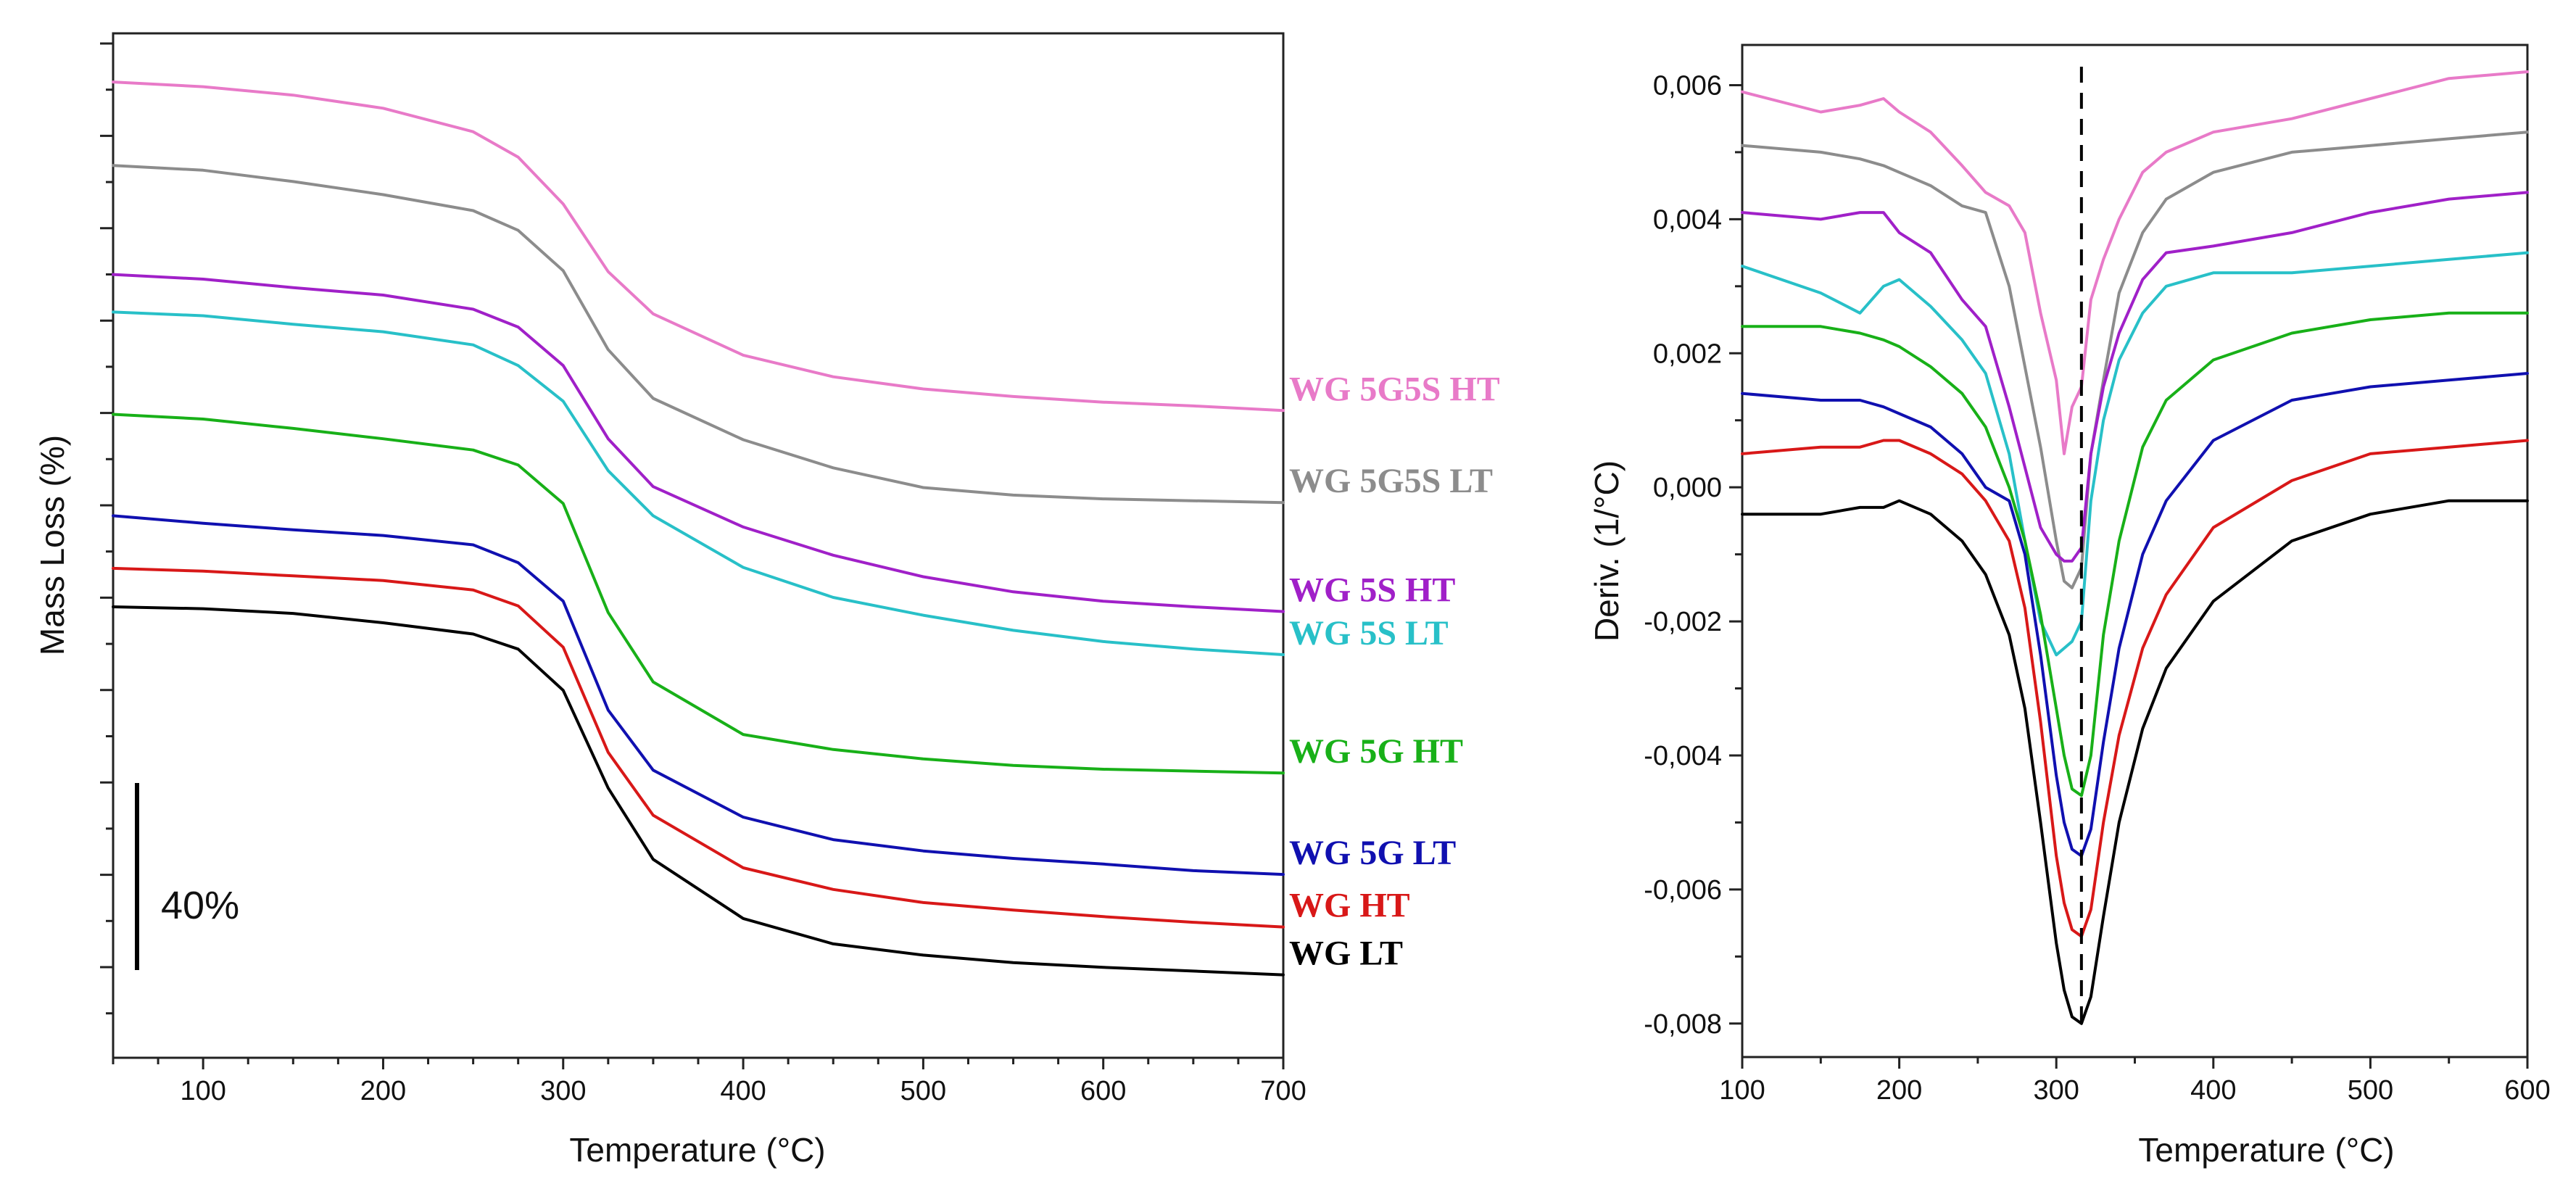 The image size is (2576, 1189). I want to click on series-line-wg-ht, so click(699, 747).